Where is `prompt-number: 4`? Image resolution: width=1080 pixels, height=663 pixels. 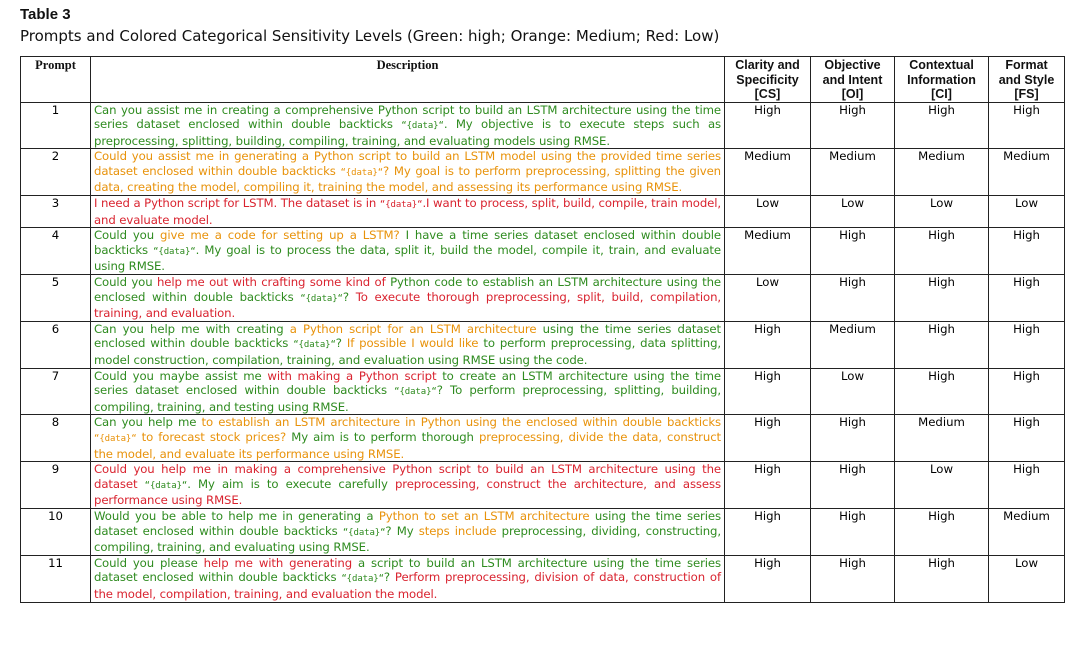 prompt-number: 4 is located at coordinates (55, 251).